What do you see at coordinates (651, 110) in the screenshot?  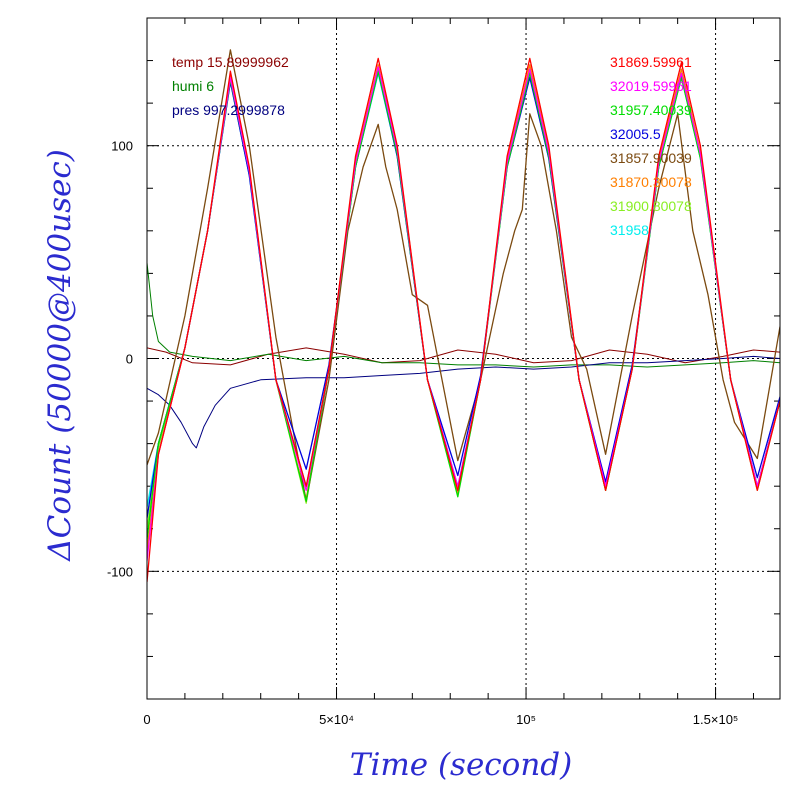 I see `legend-series-entry: 31957.40039` at bounding box center [651, 110].